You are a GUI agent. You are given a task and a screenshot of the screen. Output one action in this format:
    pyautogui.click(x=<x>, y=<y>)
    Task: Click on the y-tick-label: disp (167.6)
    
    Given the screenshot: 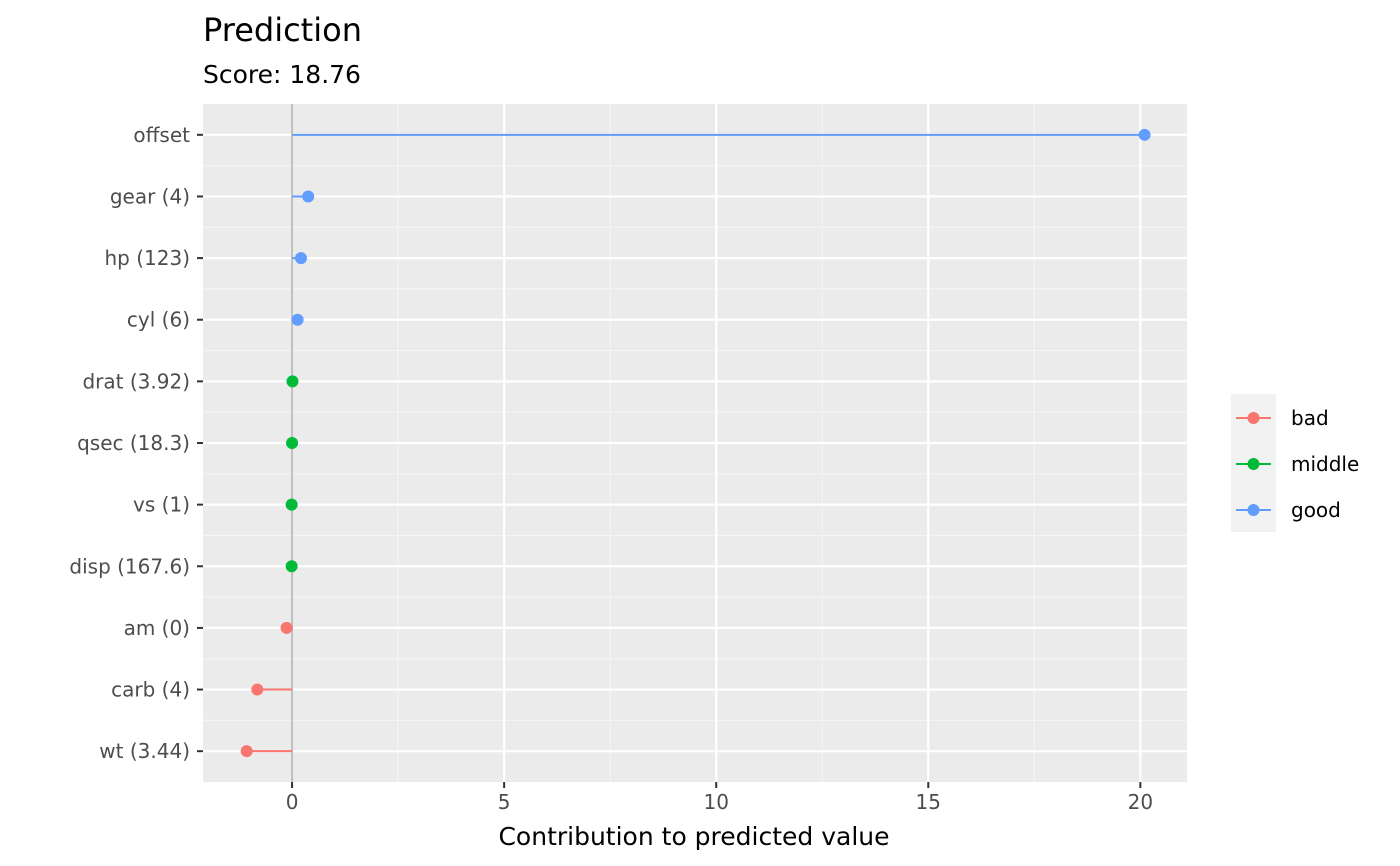 What is the action you would take?
    pyautogui.click(x=129, y=566)
    